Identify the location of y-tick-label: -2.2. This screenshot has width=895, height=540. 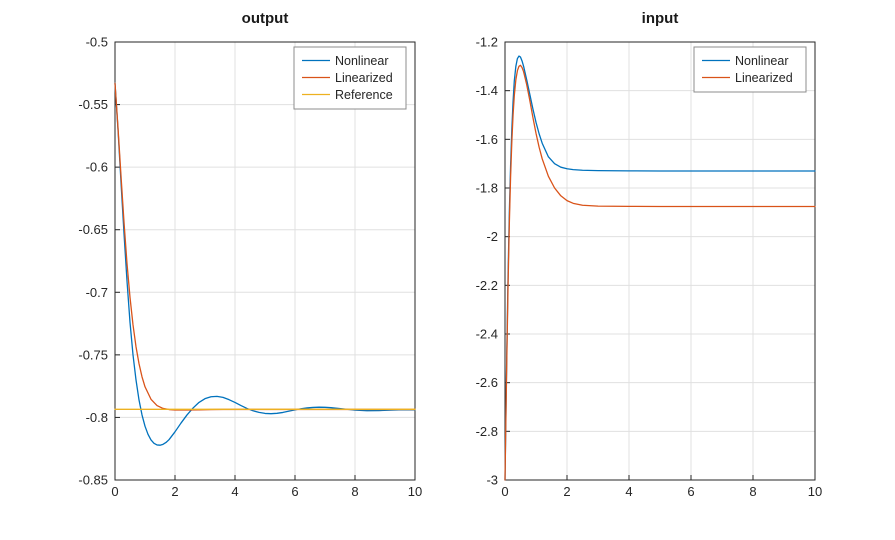
(487, 285).